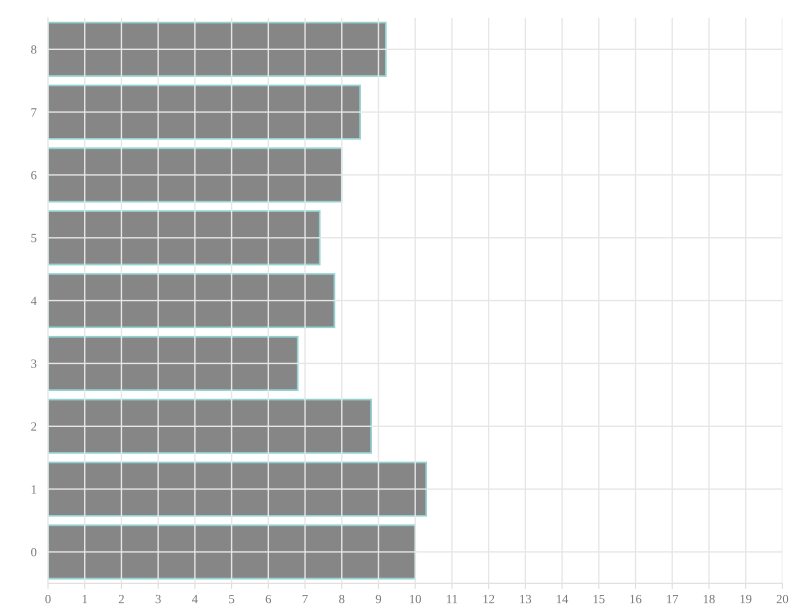 This screenshot has width=800, height=616. I want to click on x-tick-label: 3, so click(158, 599).